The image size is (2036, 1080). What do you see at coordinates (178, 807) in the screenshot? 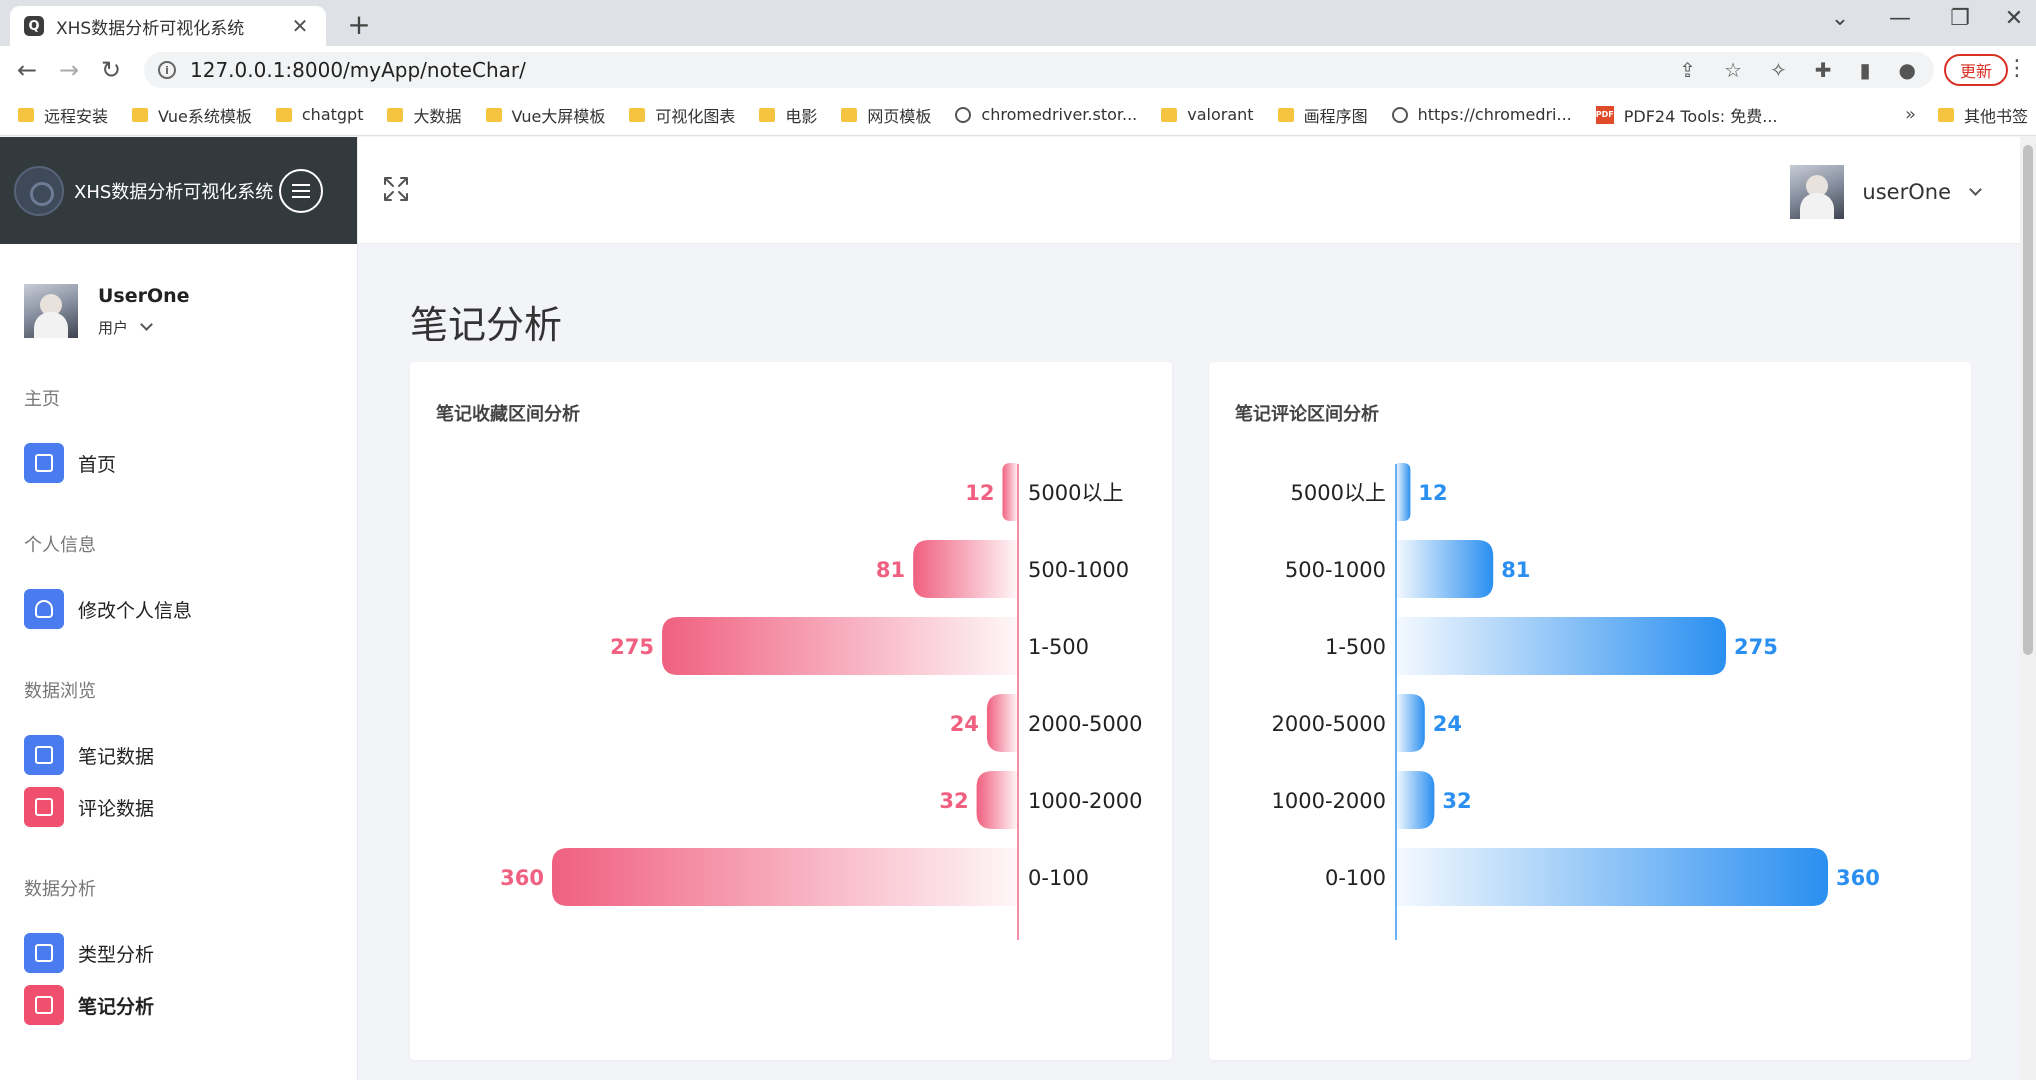
I see `sidebar-item: 评论数据` at bounding box center [178, 807].